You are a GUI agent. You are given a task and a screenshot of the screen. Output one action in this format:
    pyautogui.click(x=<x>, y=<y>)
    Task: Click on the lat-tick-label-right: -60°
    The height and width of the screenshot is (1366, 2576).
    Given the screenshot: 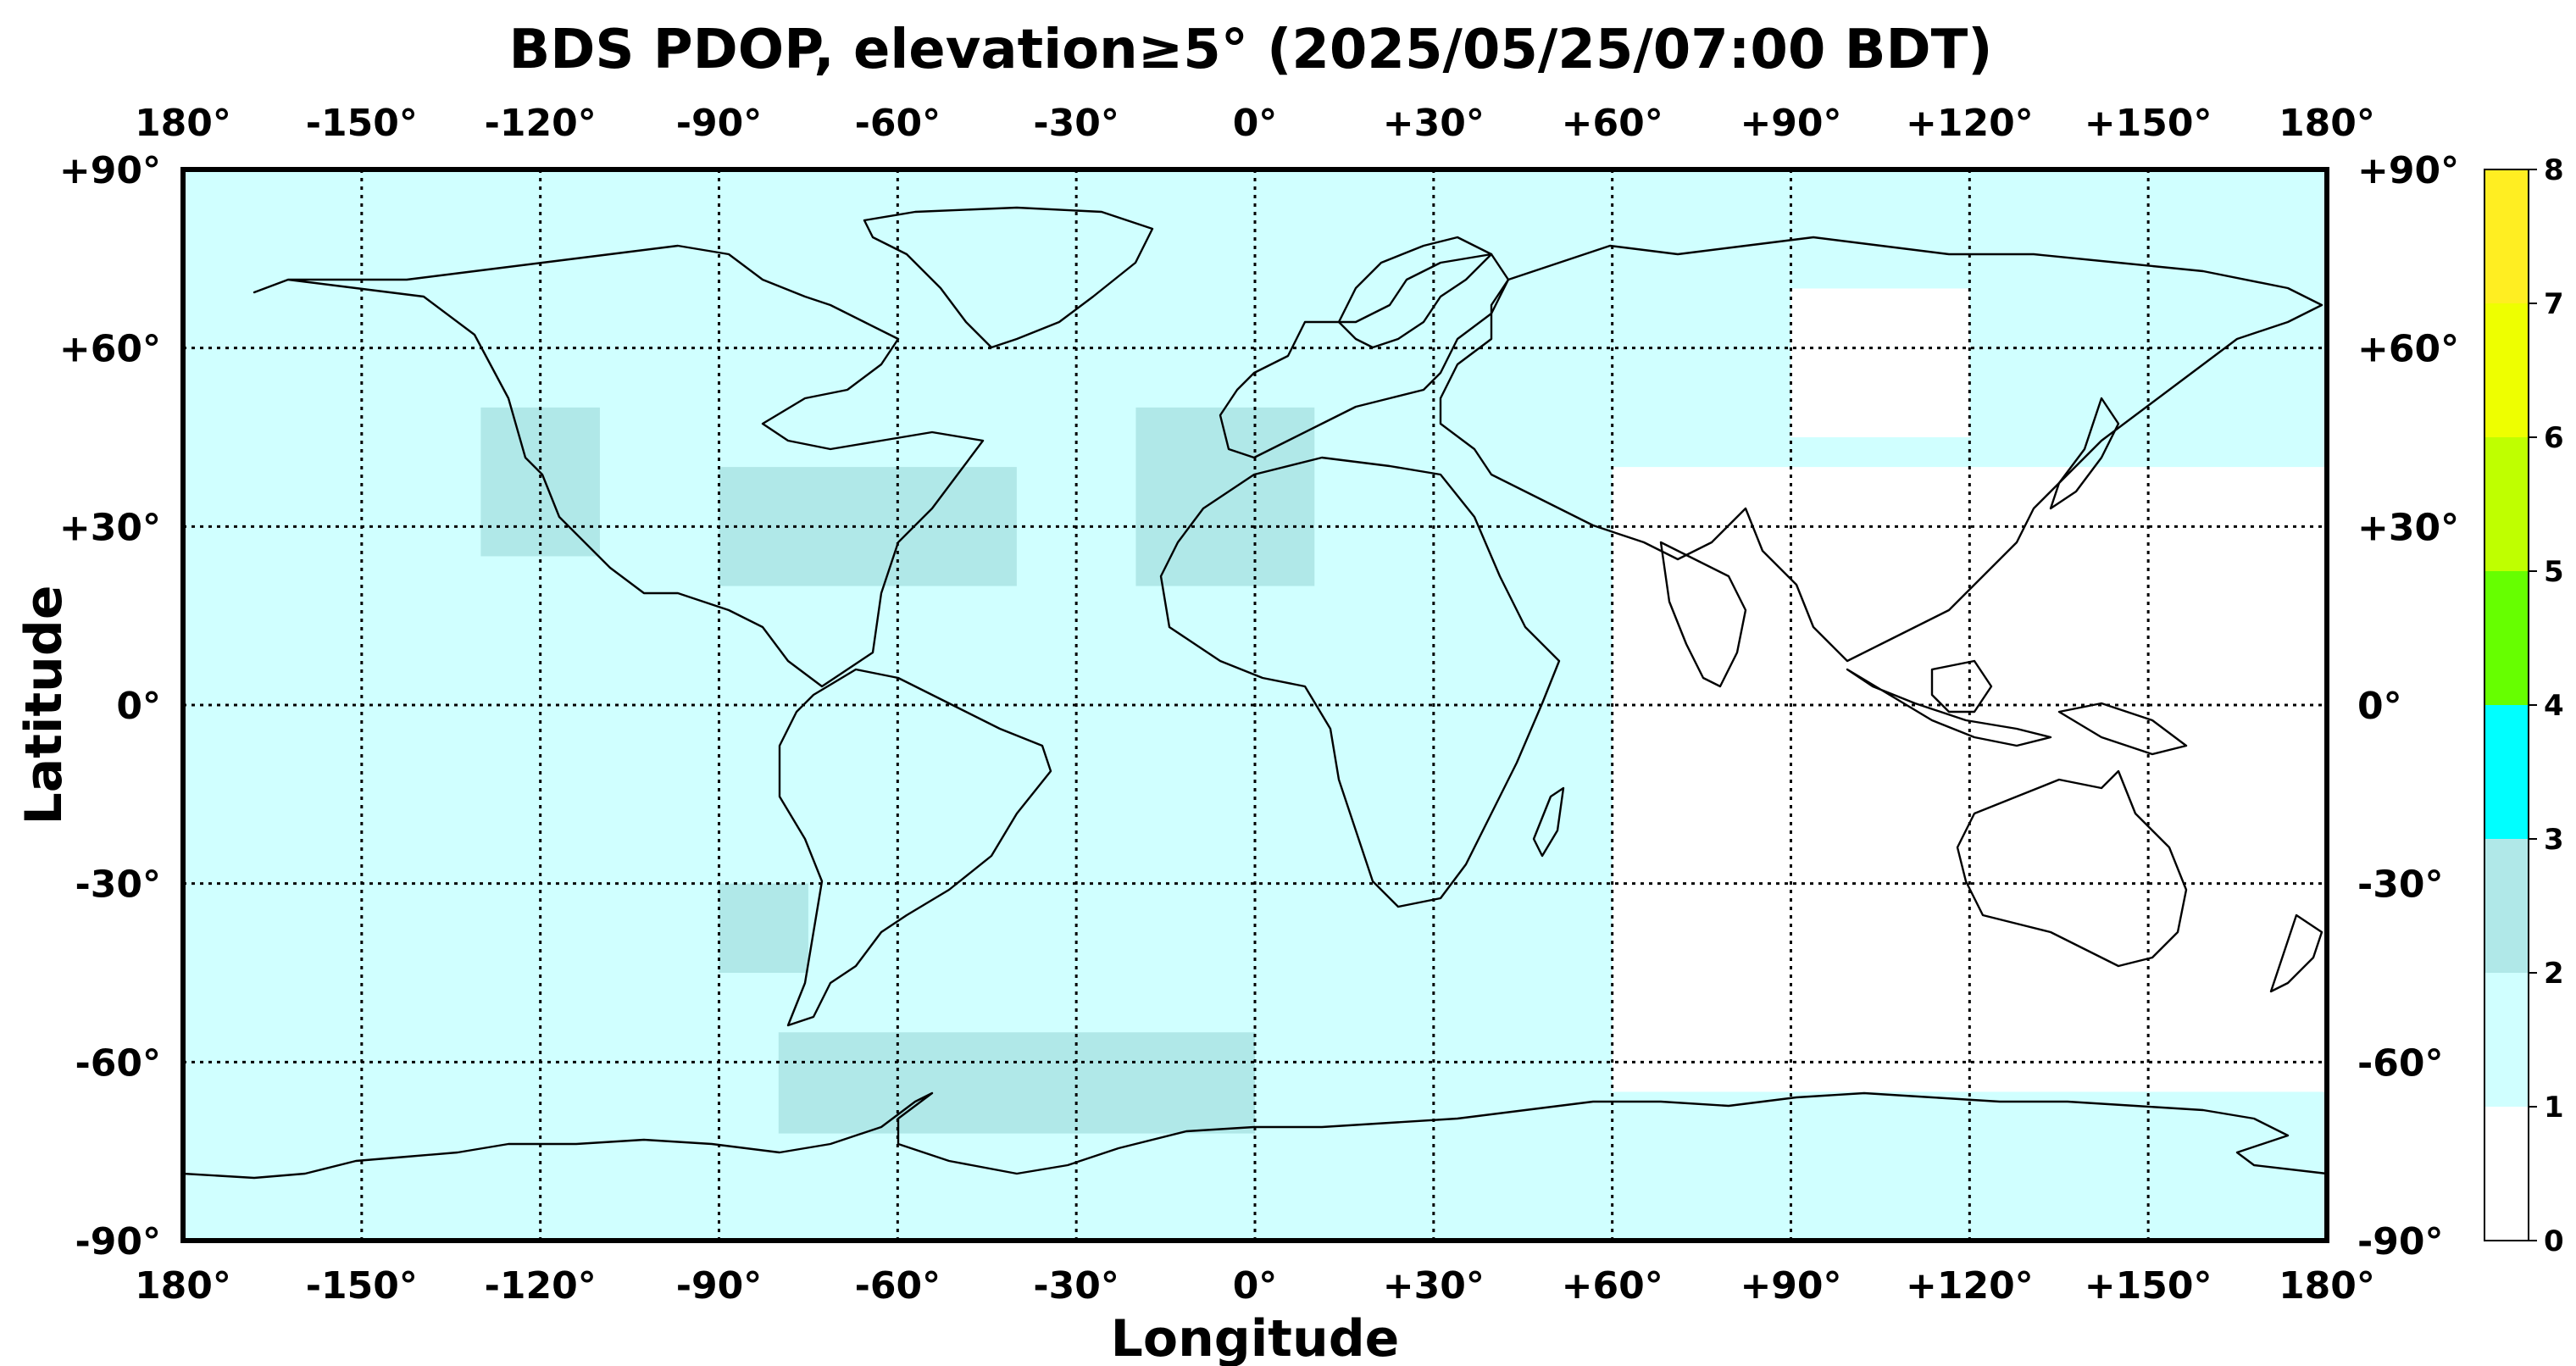 What is the action you would take?
    pyautogui.click(x=2400, y=1063)
    